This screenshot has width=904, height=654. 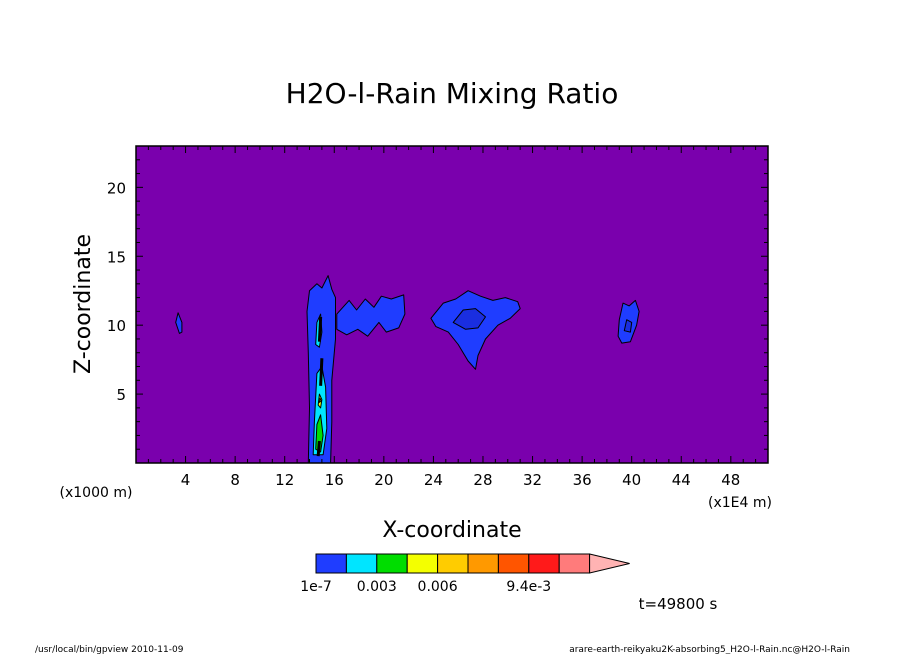 What do you see at coordinates (609, 563) in the screenshot?
I see `colorbar-extend-arrow` at bounding box center [609, 563].